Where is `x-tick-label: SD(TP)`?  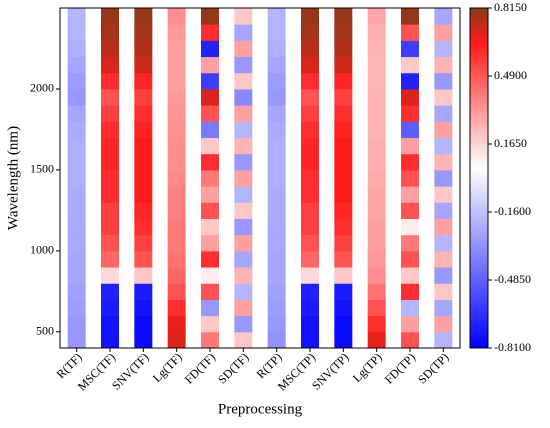 x-tick-label: SD(TP) is located at coordinates (433, 368).